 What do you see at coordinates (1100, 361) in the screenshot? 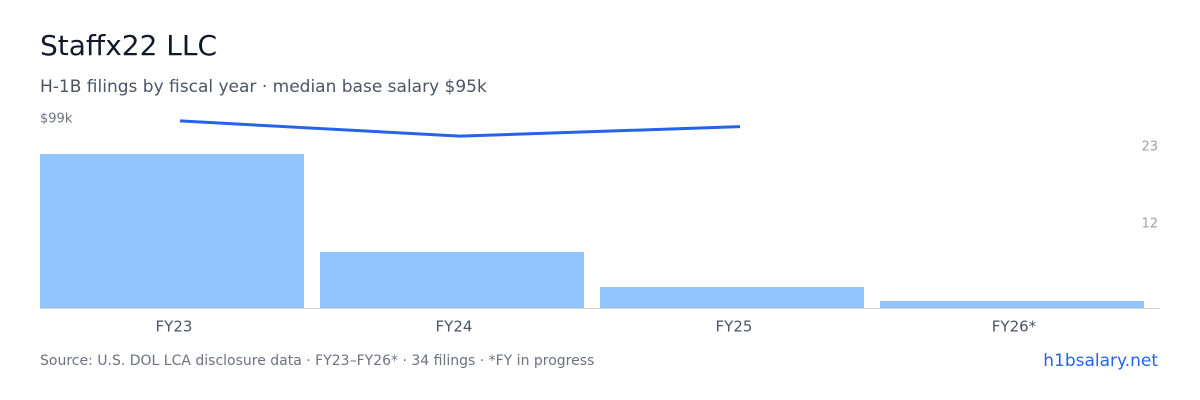
I see `site-link: h1bsalary.net` at bounding box center [1100, 361].